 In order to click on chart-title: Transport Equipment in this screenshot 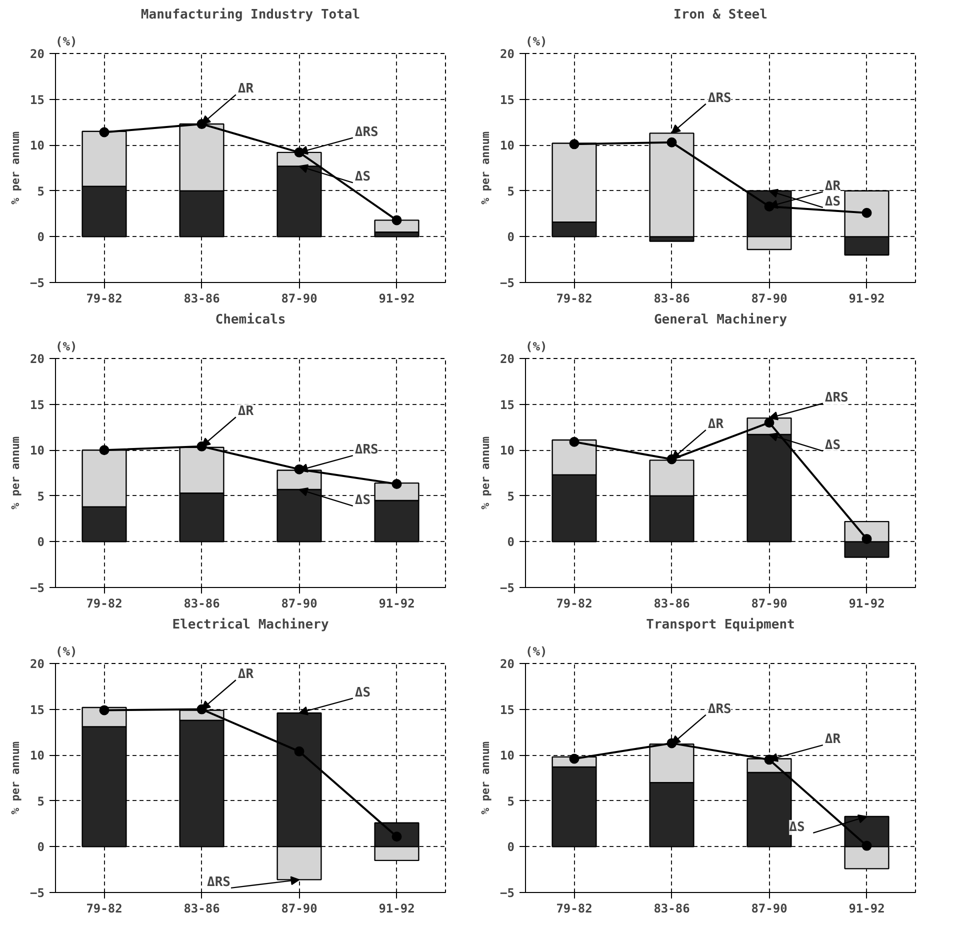, I will do `click(720, 625)`.